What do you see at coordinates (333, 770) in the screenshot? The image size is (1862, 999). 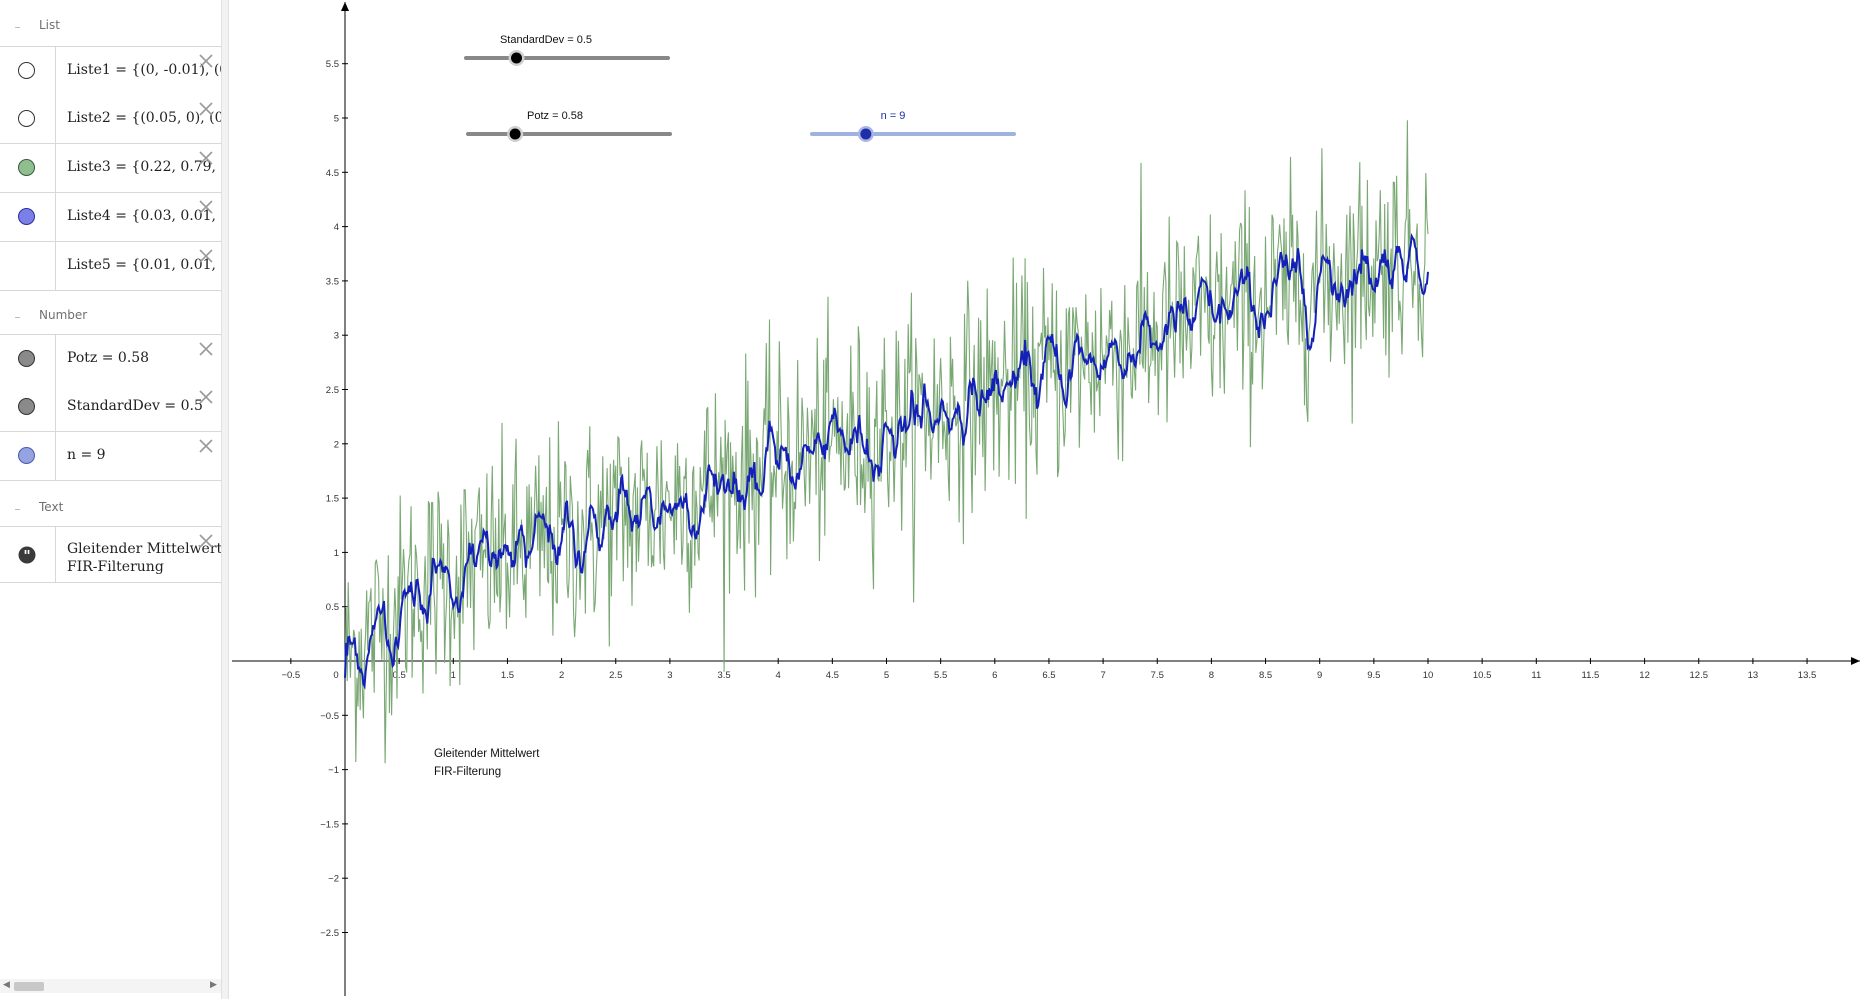 I see `y-tick-label: −1` at bounding box center [333, 770].